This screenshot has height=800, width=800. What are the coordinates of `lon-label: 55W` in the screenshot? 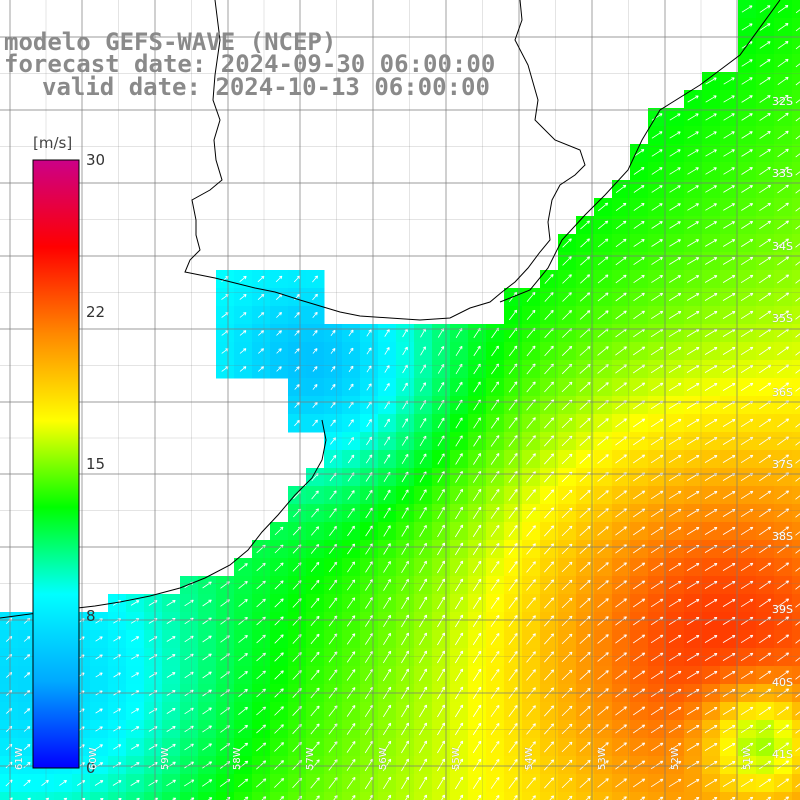 It's located at (456, 758).